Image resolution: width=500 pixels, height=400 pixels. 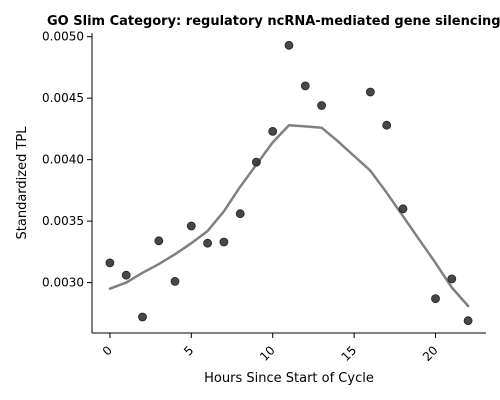 I want to click on y-tick-label: 0.0035, so click(x=63, y=221).